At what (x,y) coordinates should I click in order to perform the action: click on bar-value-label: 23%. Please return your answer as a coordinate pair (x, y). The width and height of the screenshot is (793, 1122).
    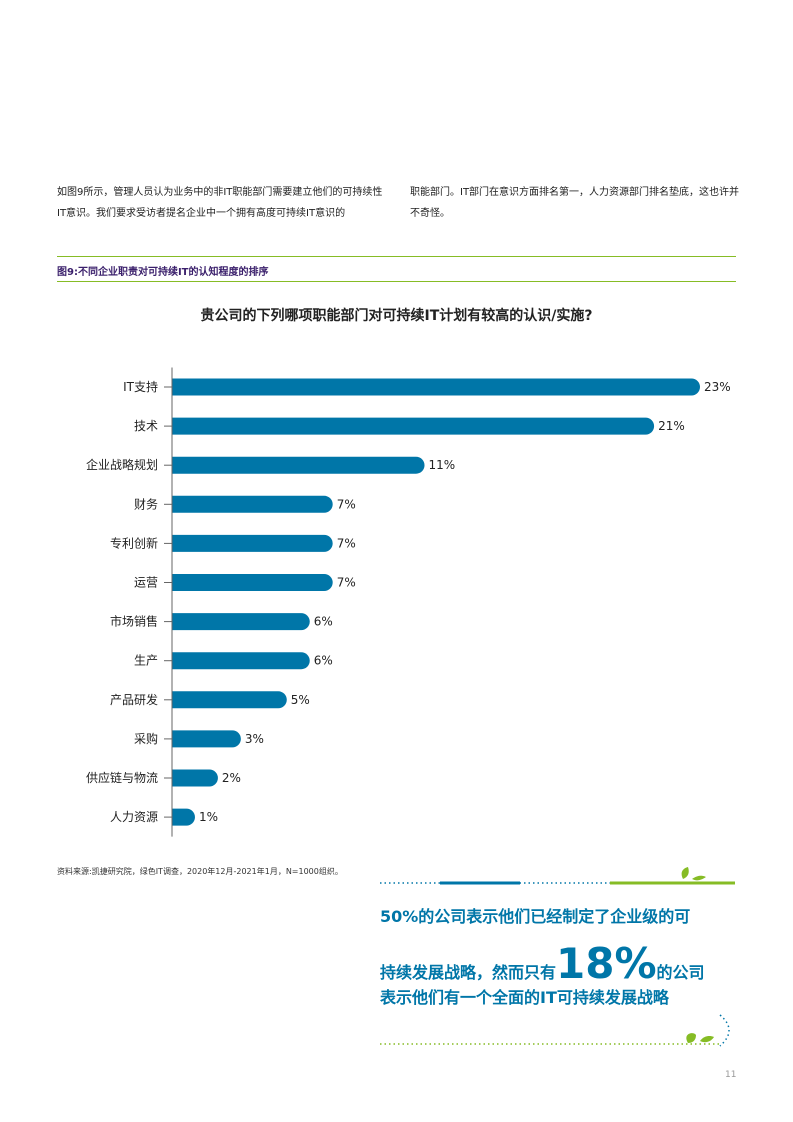
    Looking at the image, I should click on (717, 387).